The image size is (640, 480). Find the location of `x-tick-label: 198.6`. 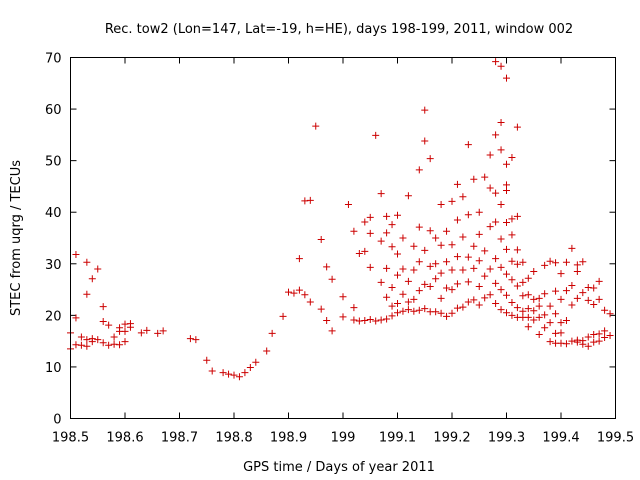

x-tick-label: 198.6 is located at coordinates (124, 438).